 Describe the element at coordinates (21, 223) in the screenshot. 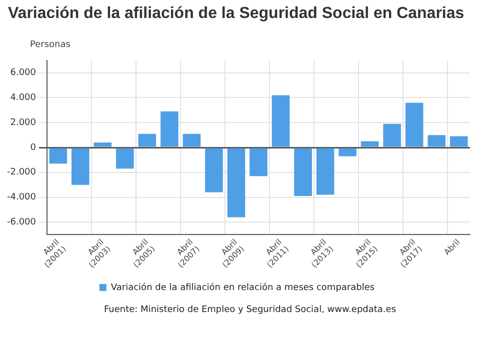

I see `y-tick-label: -6.000` at that location.